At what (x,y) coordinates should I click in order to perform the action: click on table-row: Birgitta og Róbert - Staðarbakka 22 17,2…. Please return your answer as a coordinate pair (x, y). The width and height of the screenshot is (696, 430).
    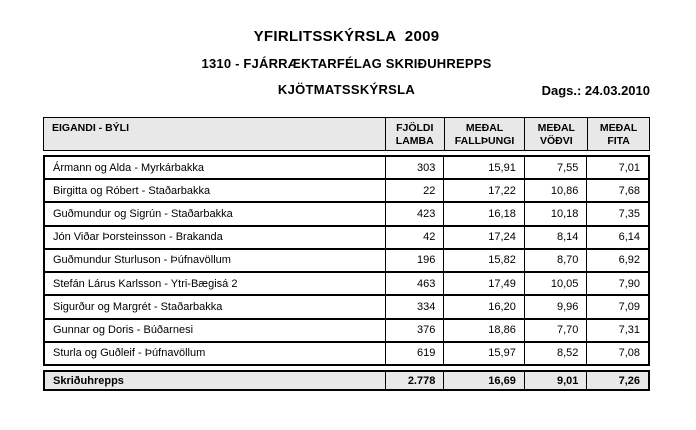
    Looking at the image, I should click on (346, 190).